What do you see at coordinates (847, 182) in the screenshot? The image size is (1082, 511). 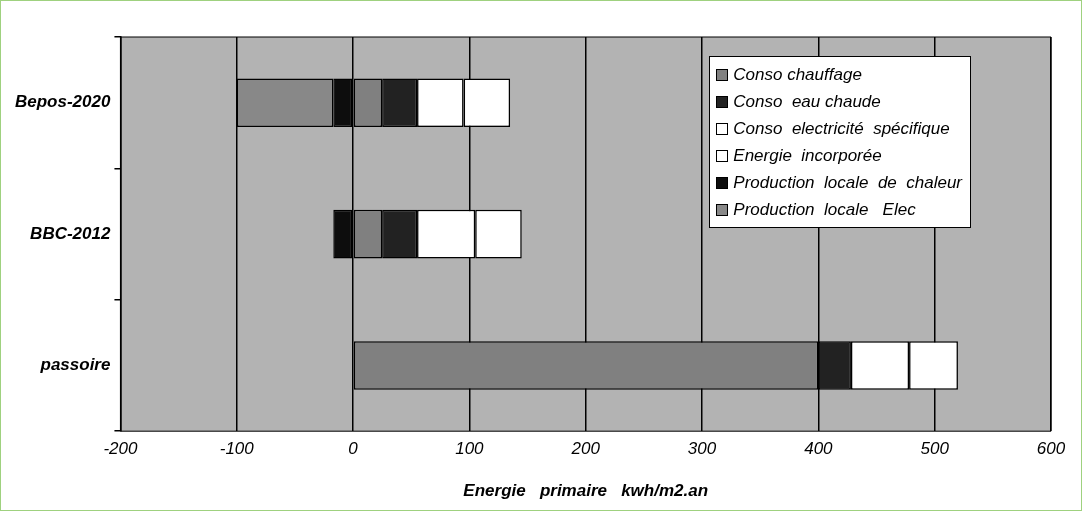 I see `legend-label: Production locale de chaleur` at bounding box center [847, 182].